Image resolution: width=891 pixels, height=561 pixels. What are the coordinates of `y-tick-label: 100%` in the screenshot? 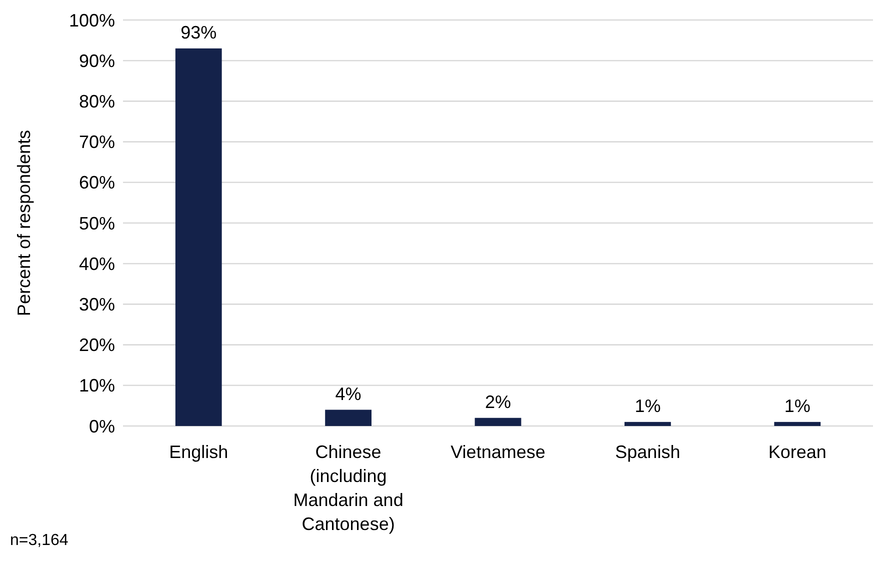 It's located at (91, 20).